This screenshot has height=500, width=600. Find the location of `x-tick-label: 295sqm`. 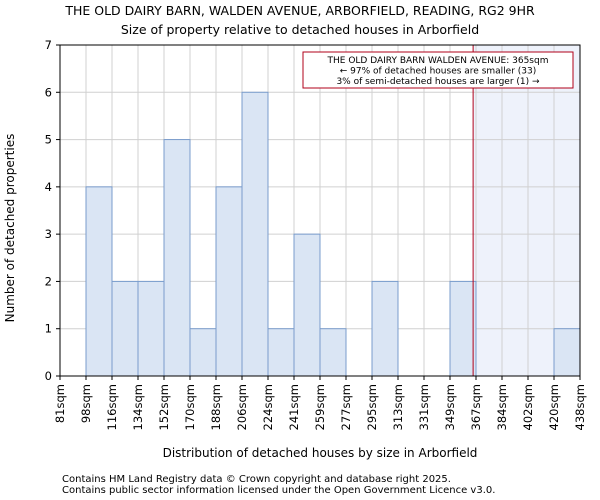

x-tick-label: 295sqm is located at coordinates (372, 407).